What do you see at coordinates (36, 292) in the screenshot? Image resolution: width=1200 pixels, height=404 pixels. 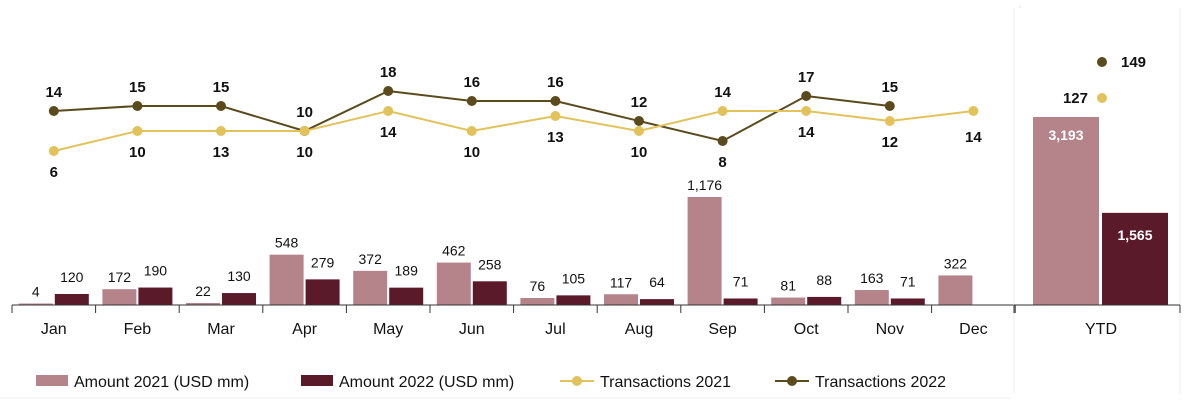 I see `bar-label-amount-2021: 4` at bounding box center [36, 292].